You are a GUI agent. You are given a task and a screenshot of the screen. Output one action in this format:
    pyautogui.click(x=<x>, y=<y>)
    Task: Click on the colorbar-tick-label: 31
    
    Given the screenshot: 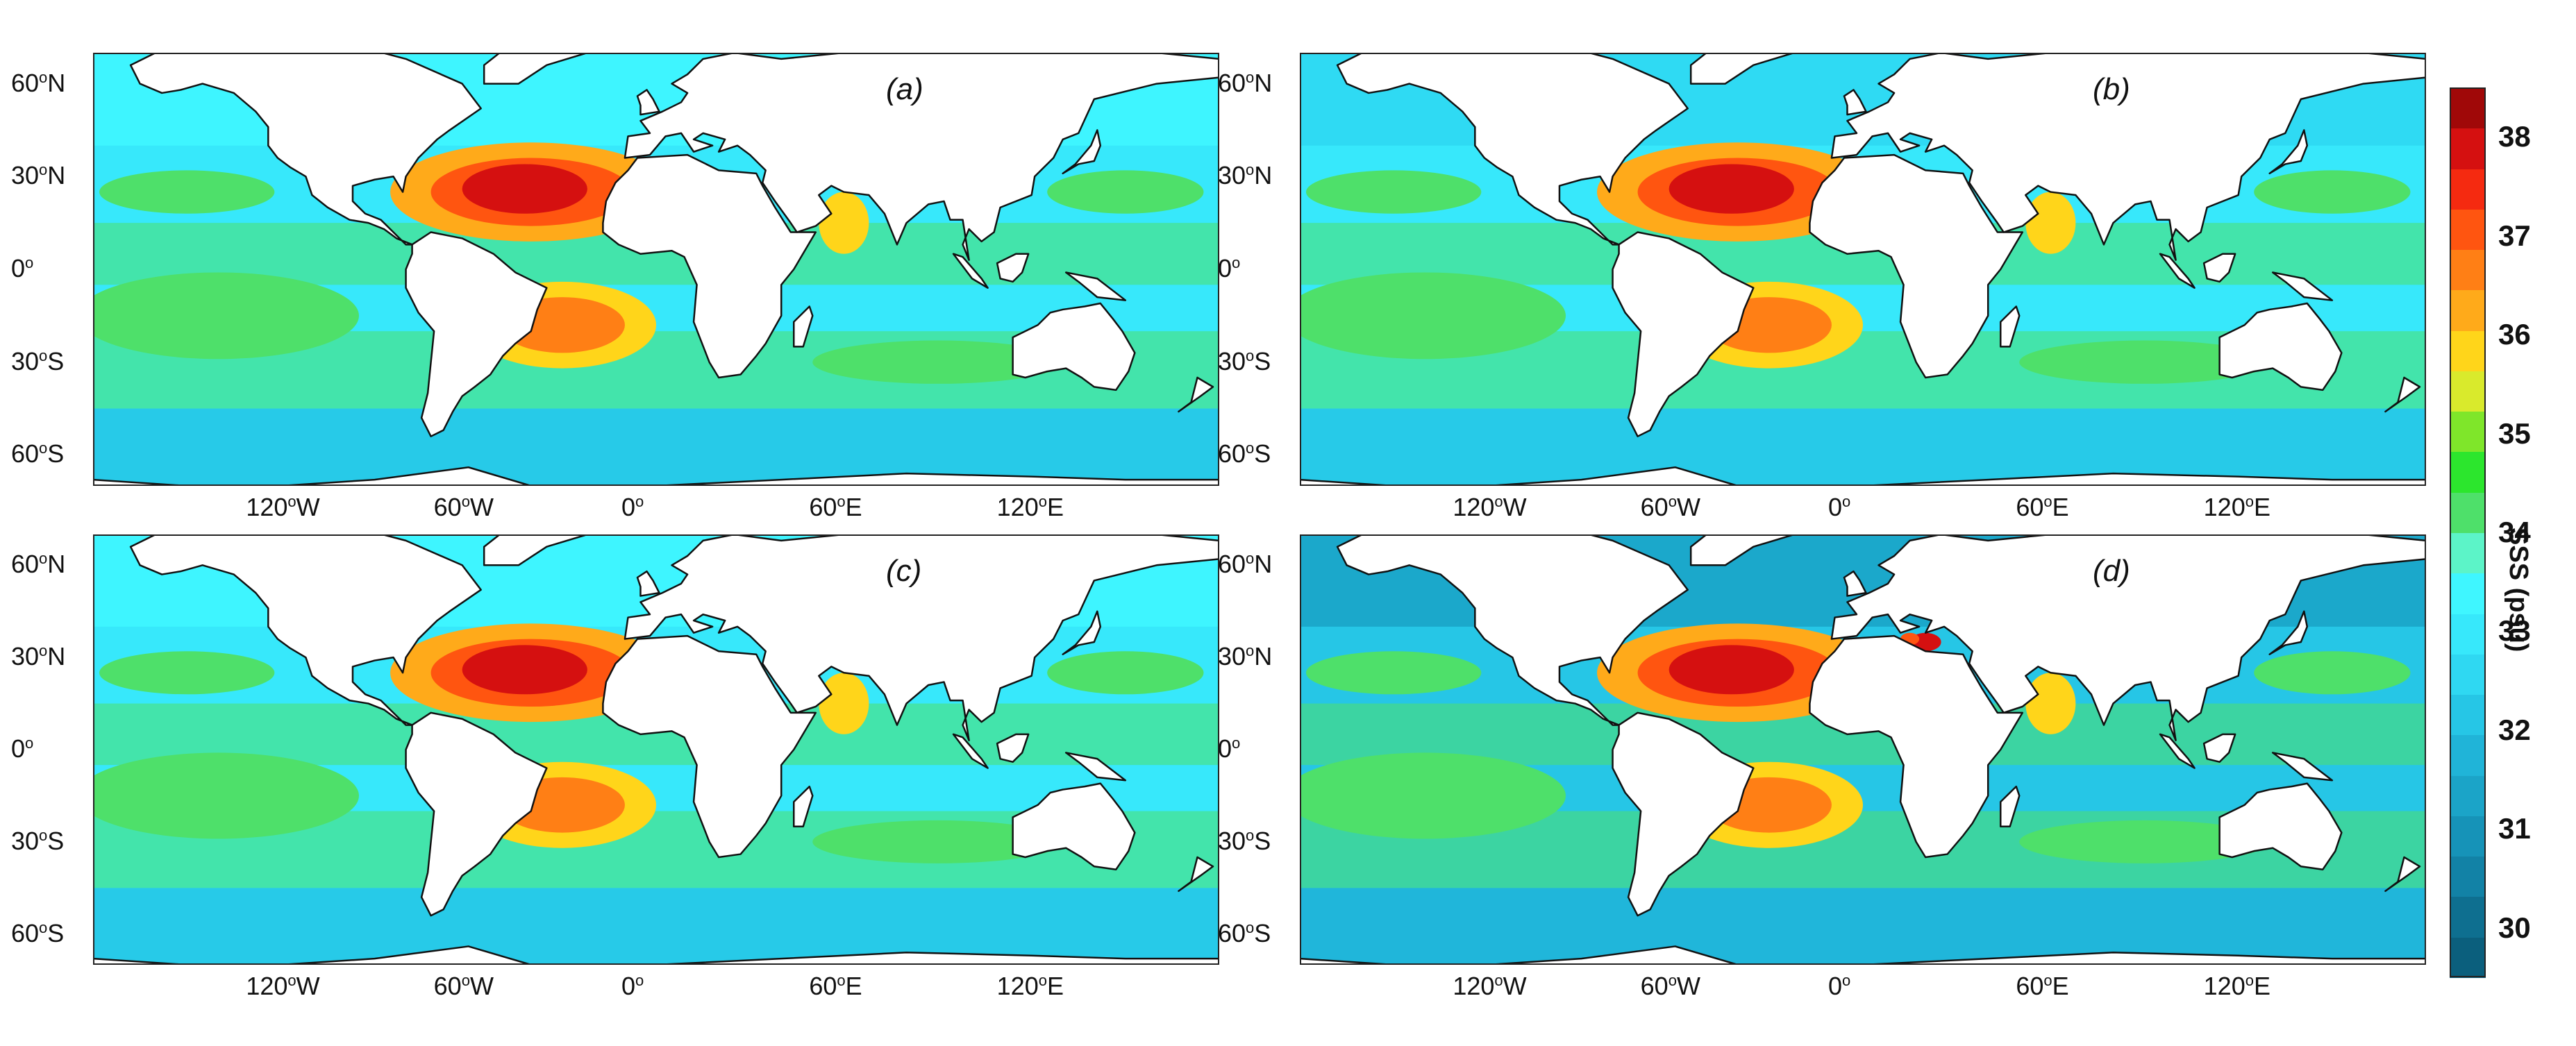 What is the action you would take?
    pyautogui.click(x=2514, y=828)
    